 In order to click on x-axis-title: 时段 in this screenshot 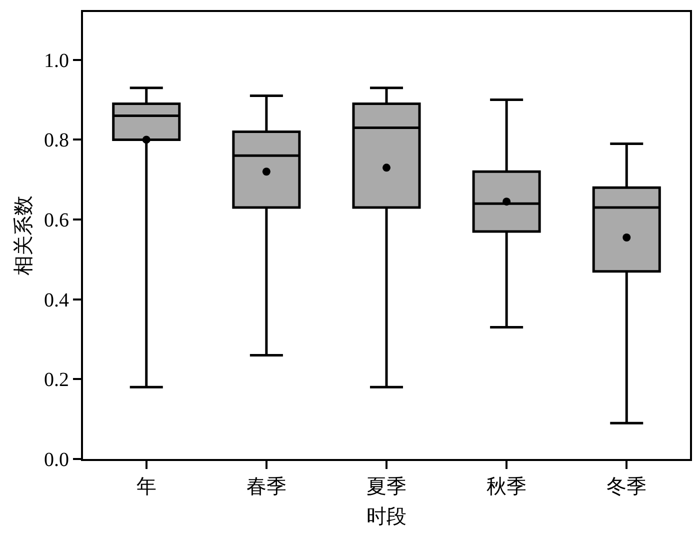, I will do `click(386, 517)`.